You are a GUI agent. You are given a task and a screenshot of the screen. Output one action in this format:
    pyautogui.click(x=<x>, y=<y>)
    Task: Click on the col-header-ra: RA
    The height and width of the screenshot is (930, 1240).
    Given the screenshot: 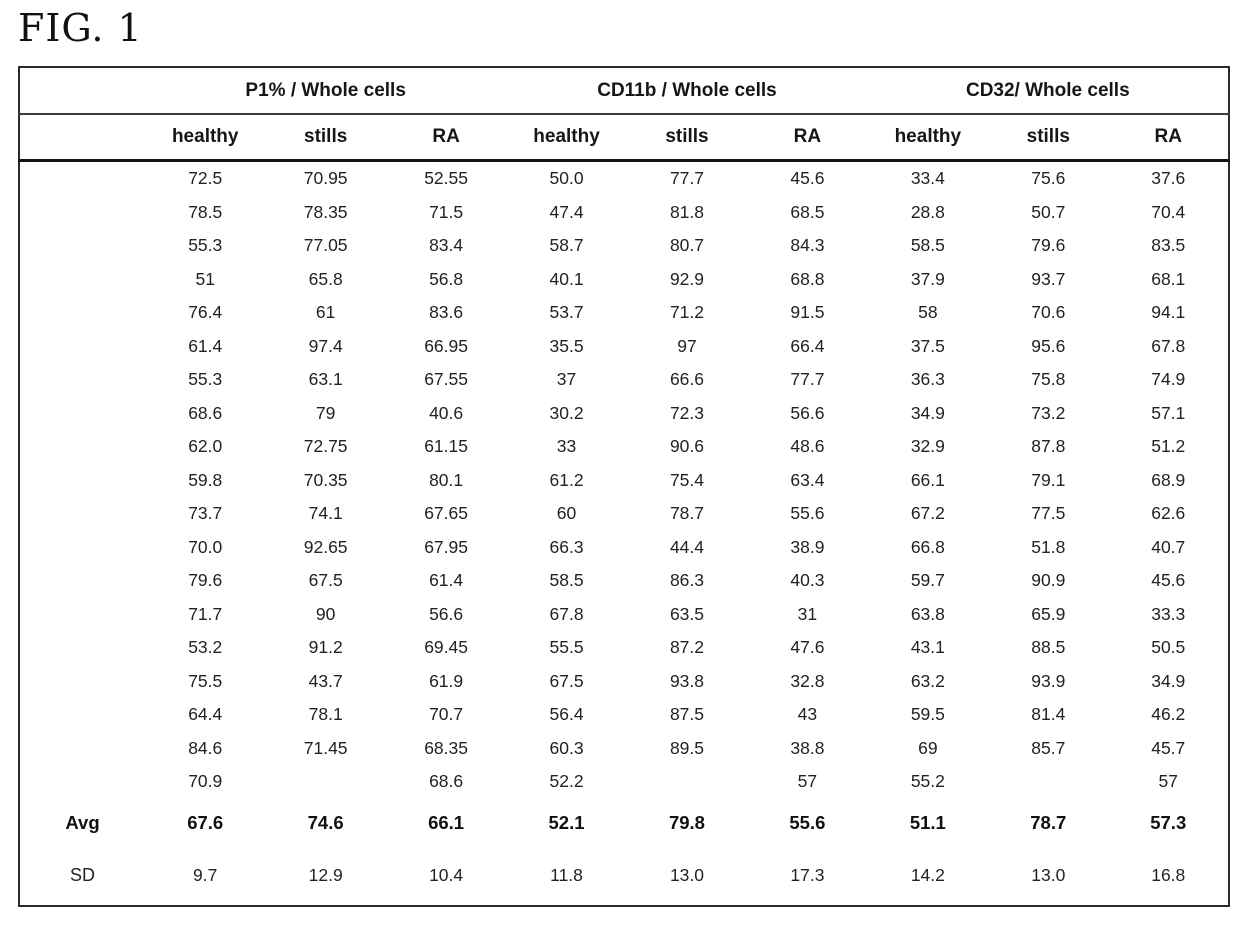 What is the action you would take?
    pyautogui.click(x=807, y=138)
    